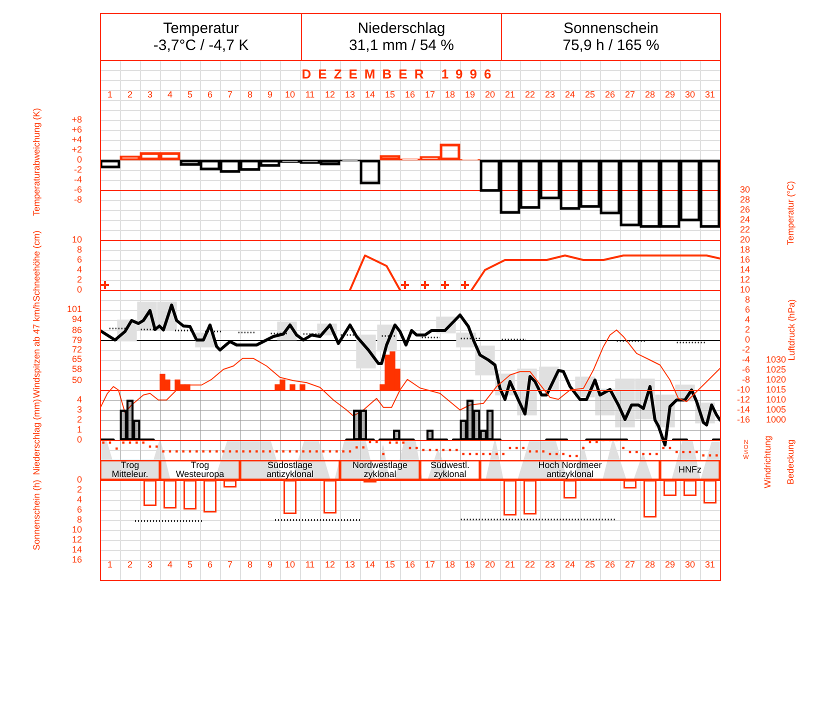  Describe the element at coordinates (77, 129) in the screenshot. I see `y-tick-label: +6` at that location.